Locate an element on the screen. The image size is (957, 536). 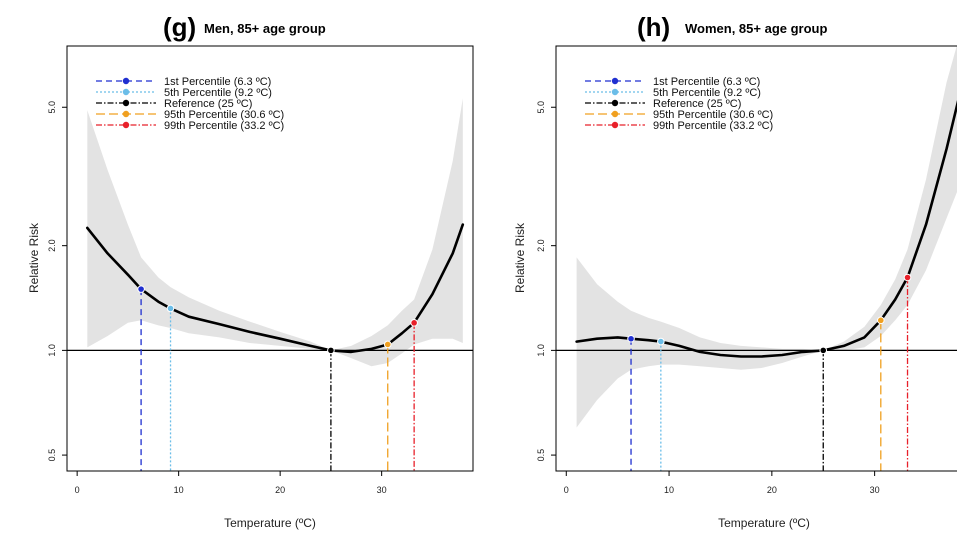
panel-title: Men, 85+ age group is located at coordinates (265, 28).